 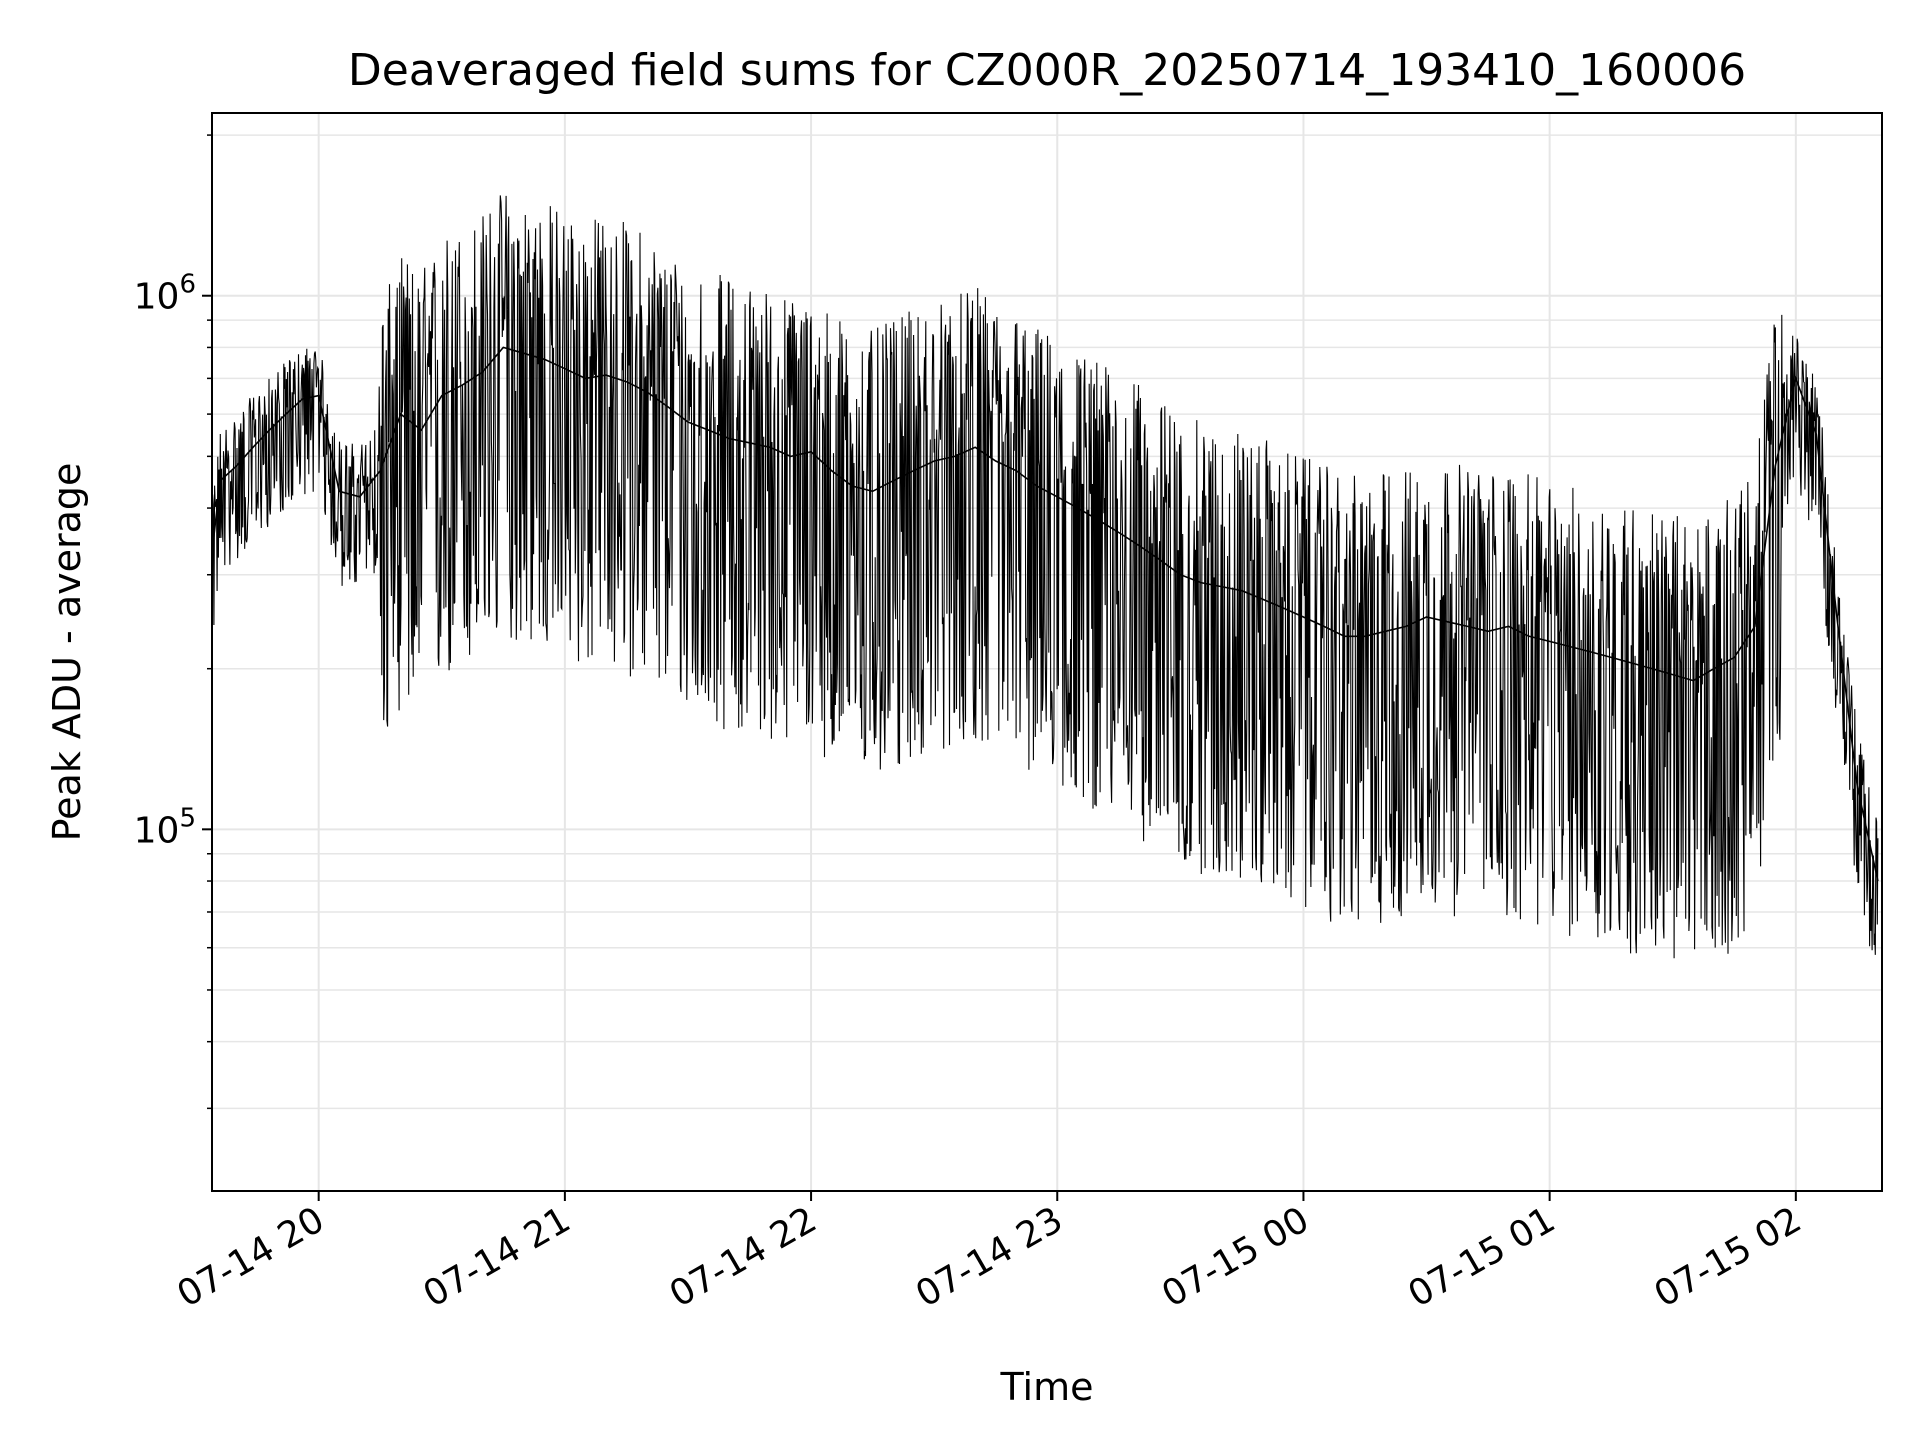 What do you see at coordinates (165, 827) in the screenshot?
I see `y-tick-label: 10⁵` at bounding box center [165, 827].